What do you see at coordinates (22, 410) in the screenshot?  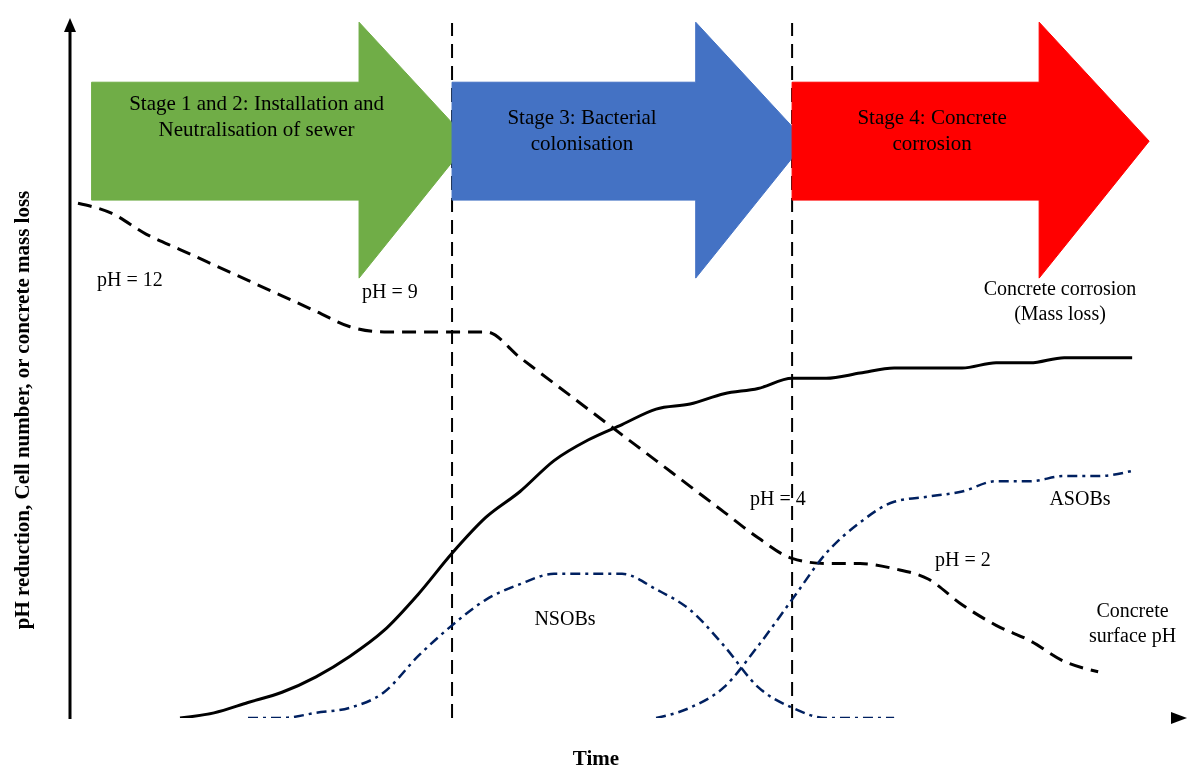 I see `y-axis-title: pH reduction, Cell number, or concrete mass loss` at bounding box center [22, 410].